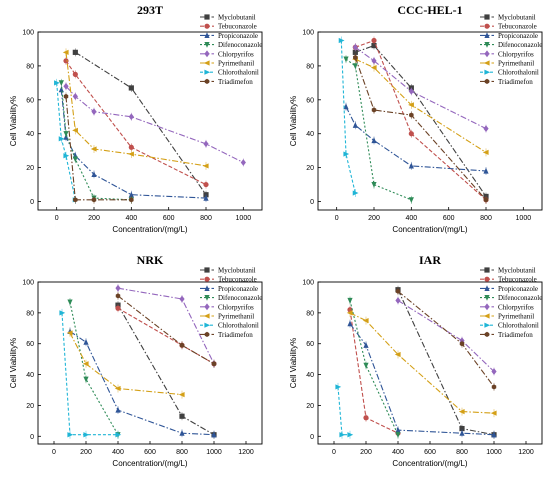 The image size is (550, 484). Describe the element at coordinates (429, 10) in the screenshot. I see `chart-title: CCC-HEL-1` at that location.